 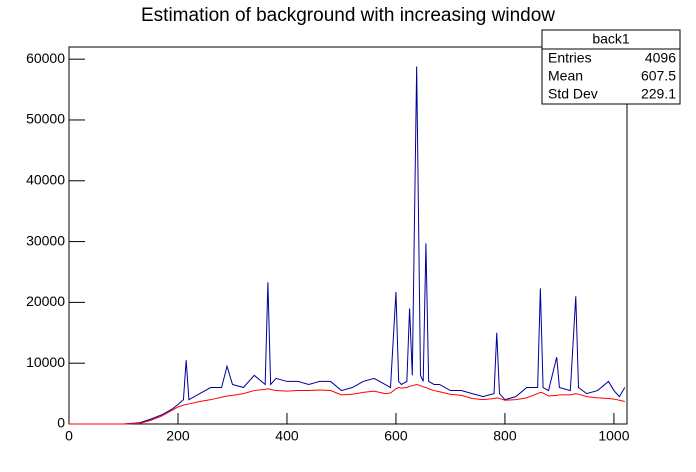 I want to click on stats-label: Entries, so click(x=570, y=58).